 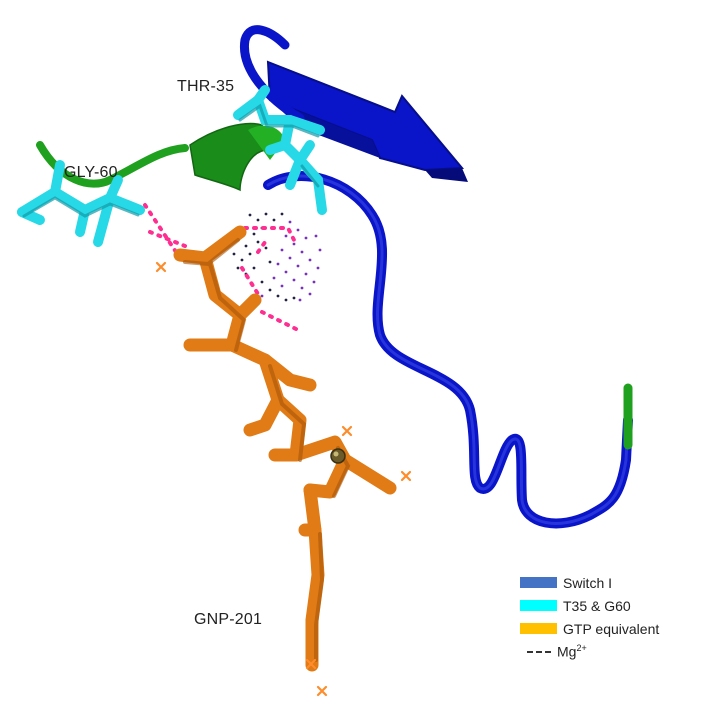 What do you see at coordinates (81, 203) in the screenshot?
I see `gly-60-sticks` at bounding box center [81, 203].